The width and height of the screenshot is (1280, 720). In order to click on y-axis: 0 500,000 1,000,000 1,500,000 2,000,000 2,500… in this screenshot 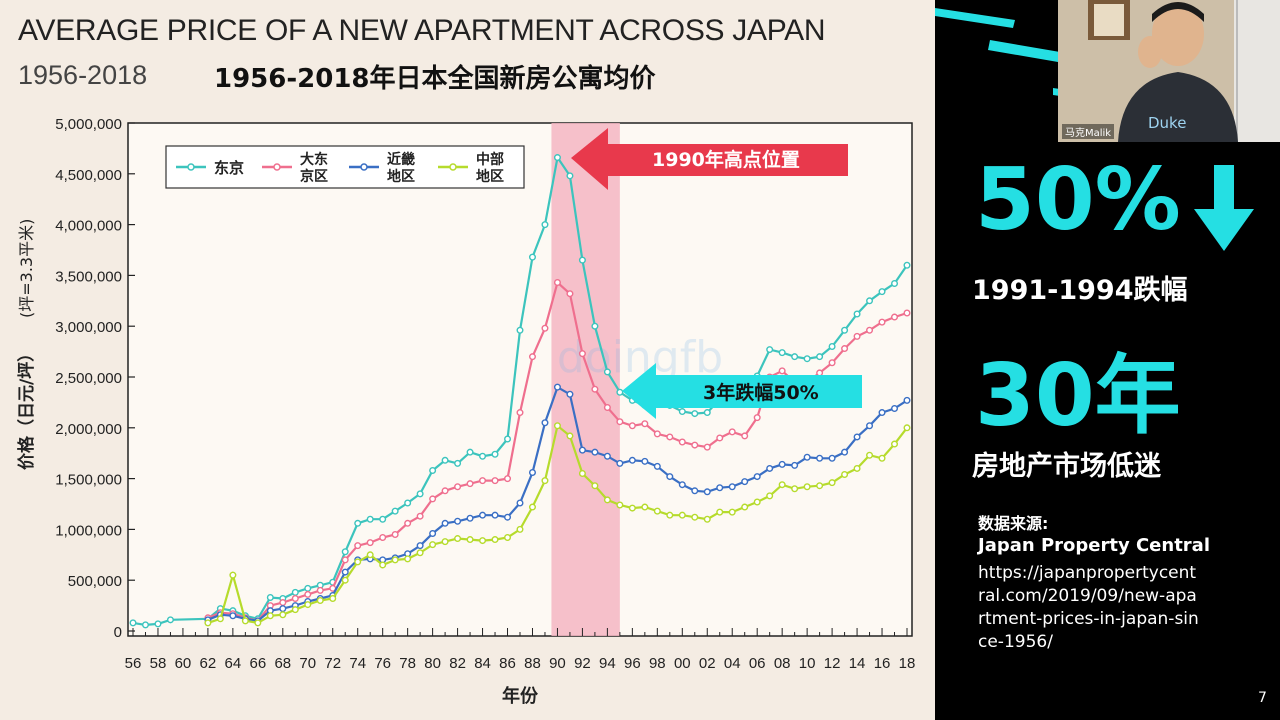, I will do `click(95, 378)`.